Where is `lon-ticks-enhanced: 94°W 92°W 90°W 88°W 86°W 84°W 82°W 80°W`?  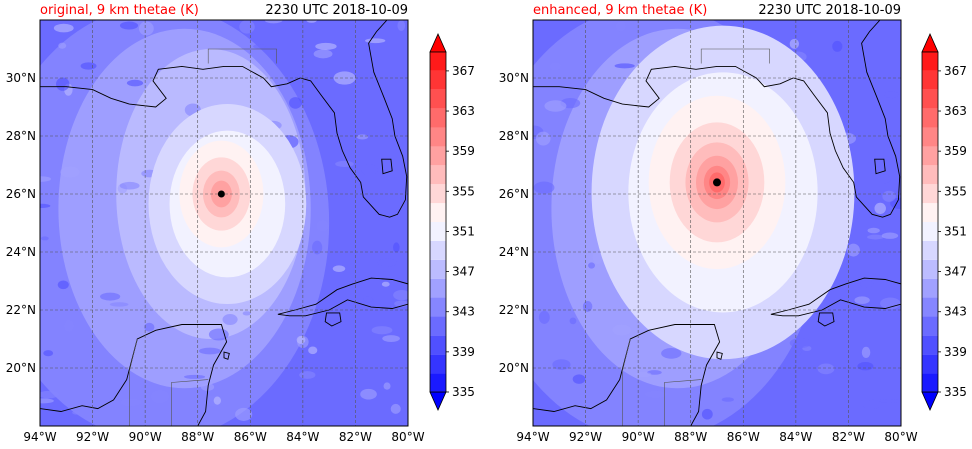 lon-ticks-enhanced: 94°W 92°W 90°W 88°W 86°W 84°W 82°W 80°W is located at coordinates (716, 437).